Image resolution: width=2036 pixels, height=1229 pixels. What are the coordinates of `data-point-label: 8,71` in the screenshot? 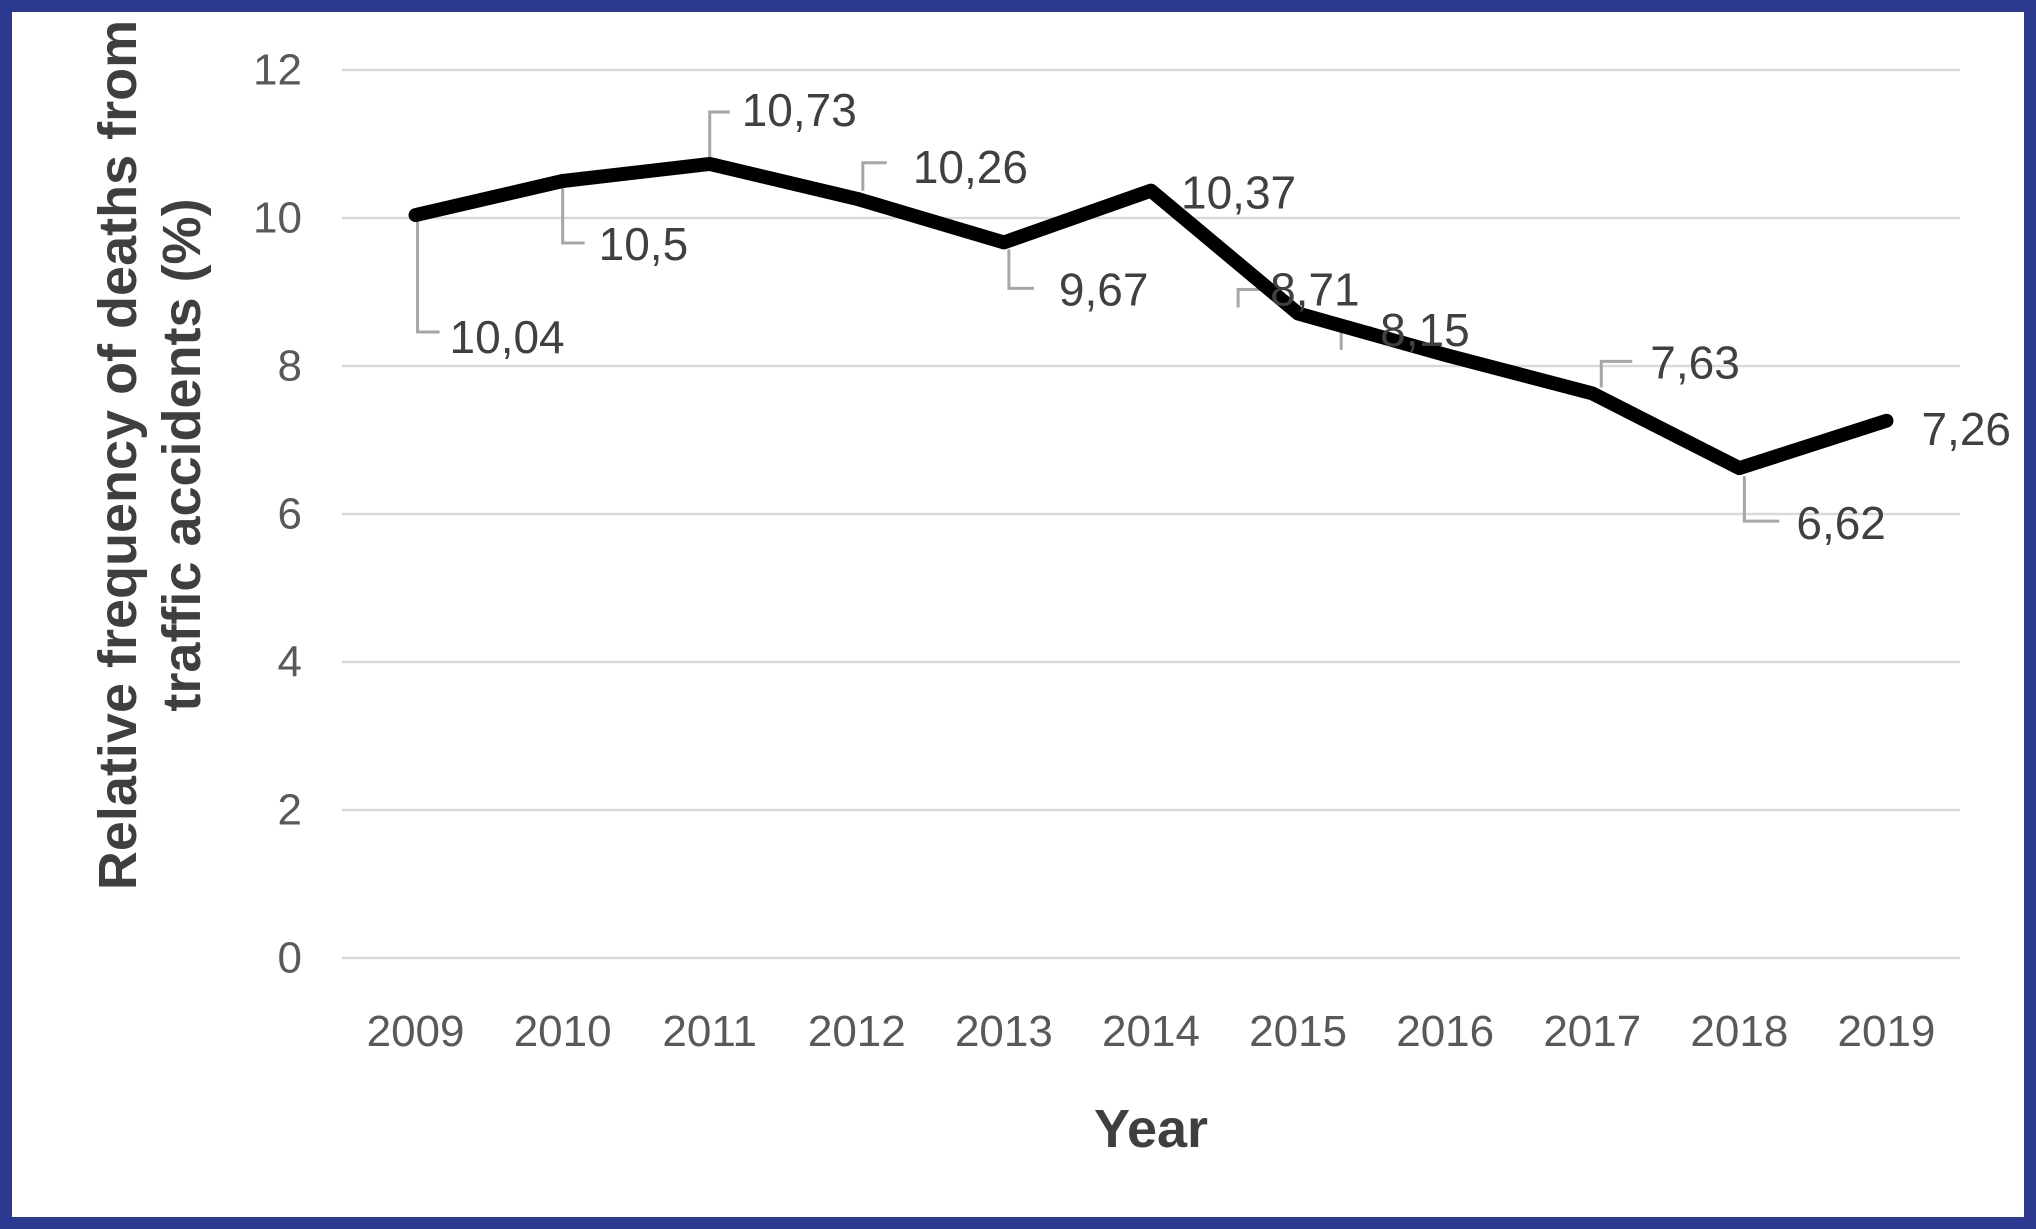 It's located at (1315, 289).